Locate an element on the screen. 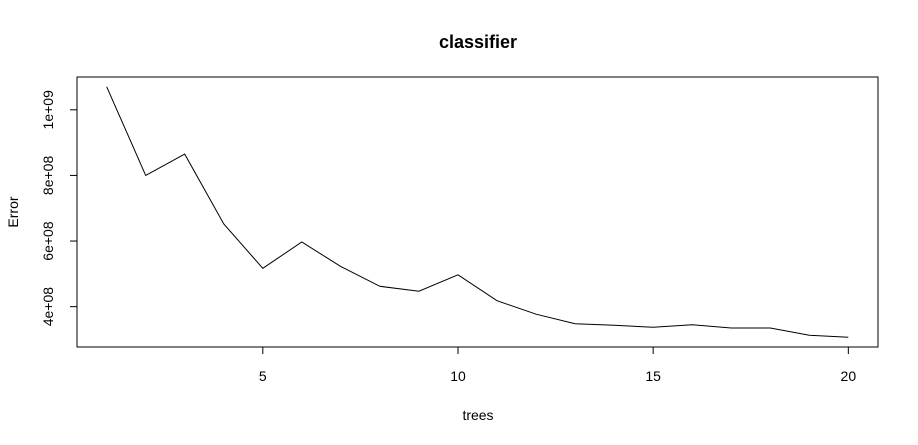 This screenshot has width=918, height=445. x-tick-label: 20 is located at coordinates (849, 376).